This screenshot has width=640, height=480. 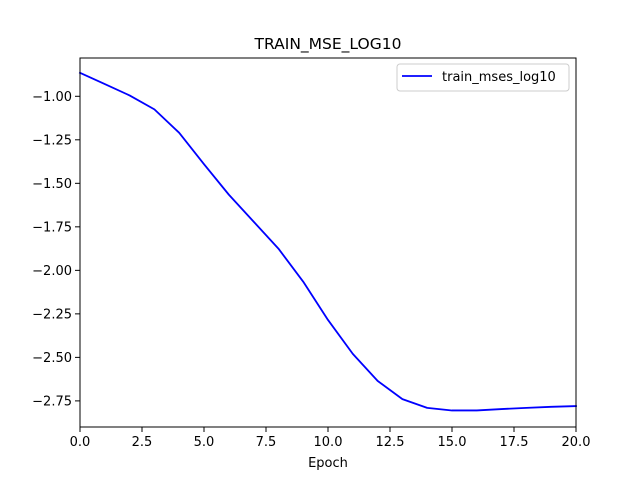 I want to click on y-tick-label: −2.00, so click(x=52, y=271).